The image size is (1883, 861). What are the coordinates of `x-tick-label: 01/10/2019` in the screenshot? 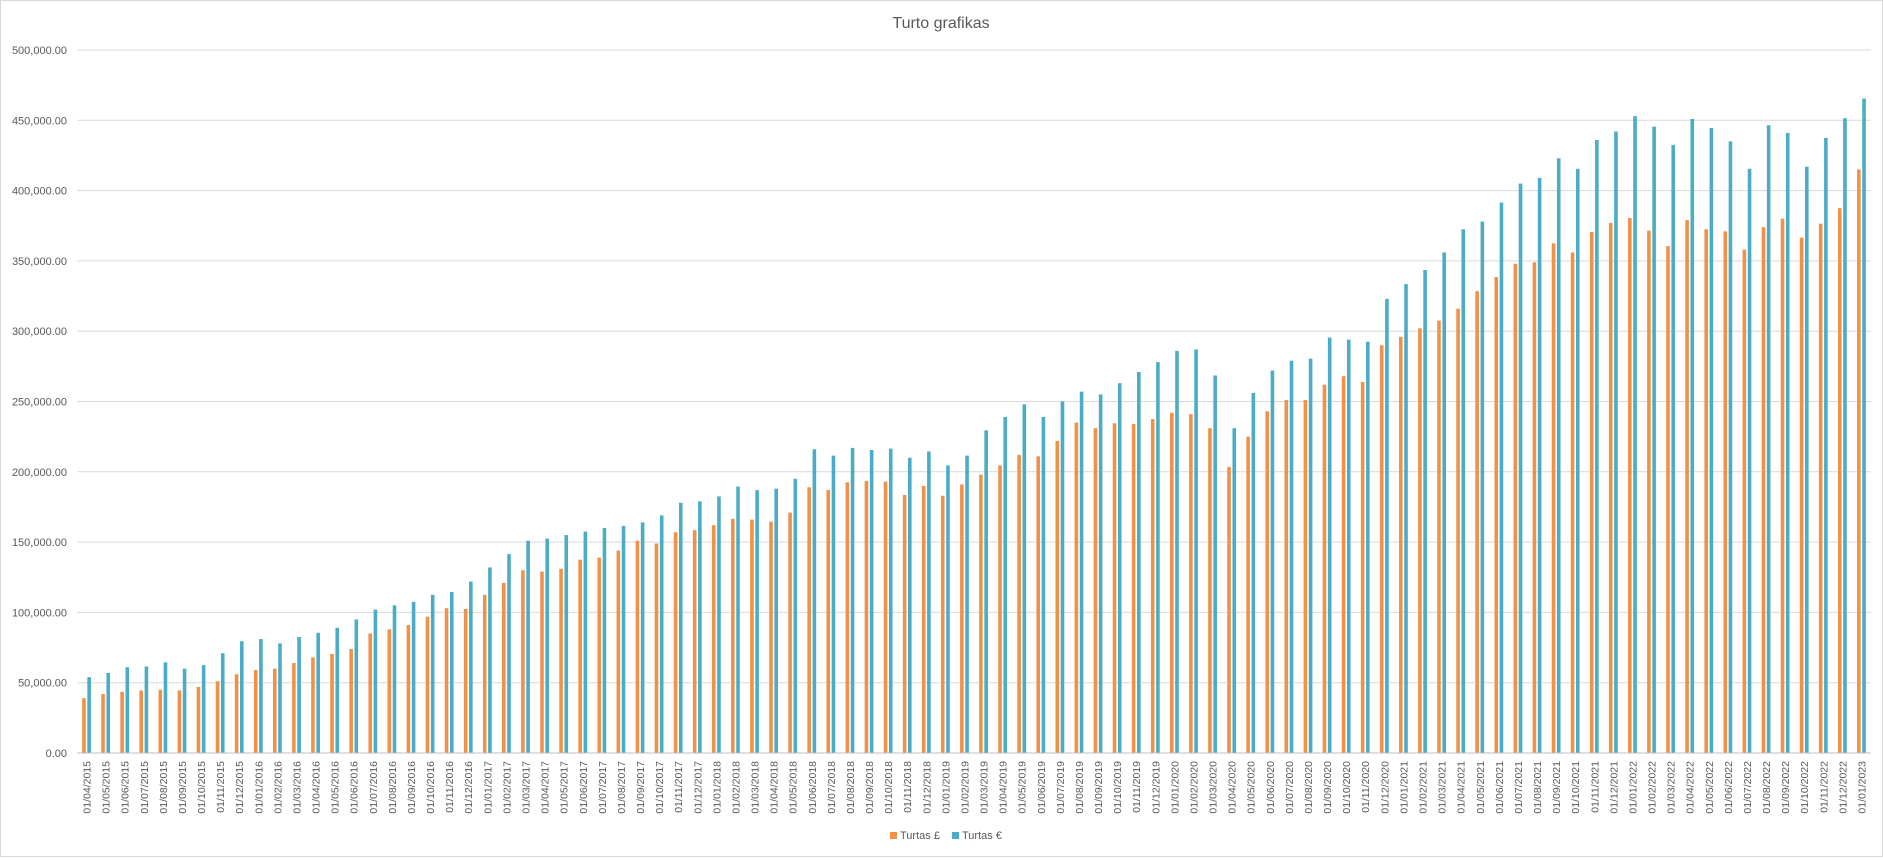 It's located at (1118, 787).